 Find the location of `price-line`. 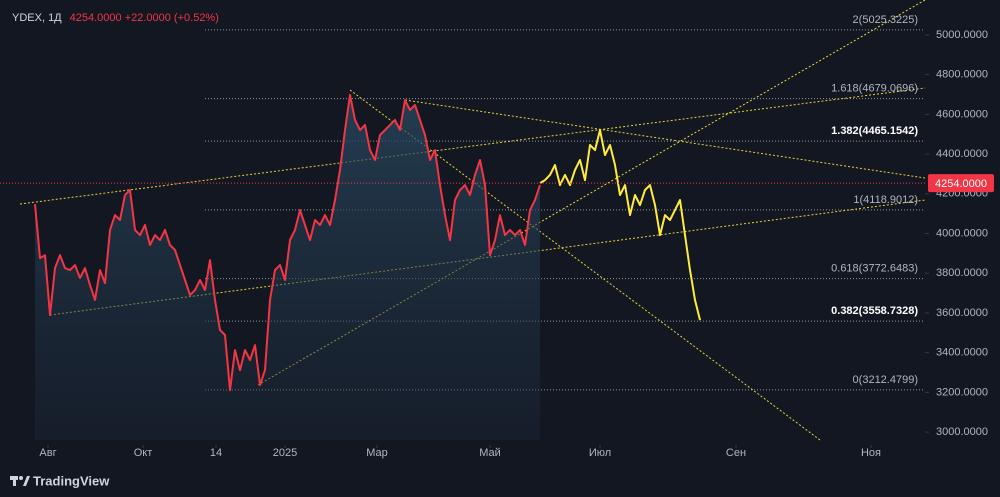

price-line is located at coordinates (620, 225).